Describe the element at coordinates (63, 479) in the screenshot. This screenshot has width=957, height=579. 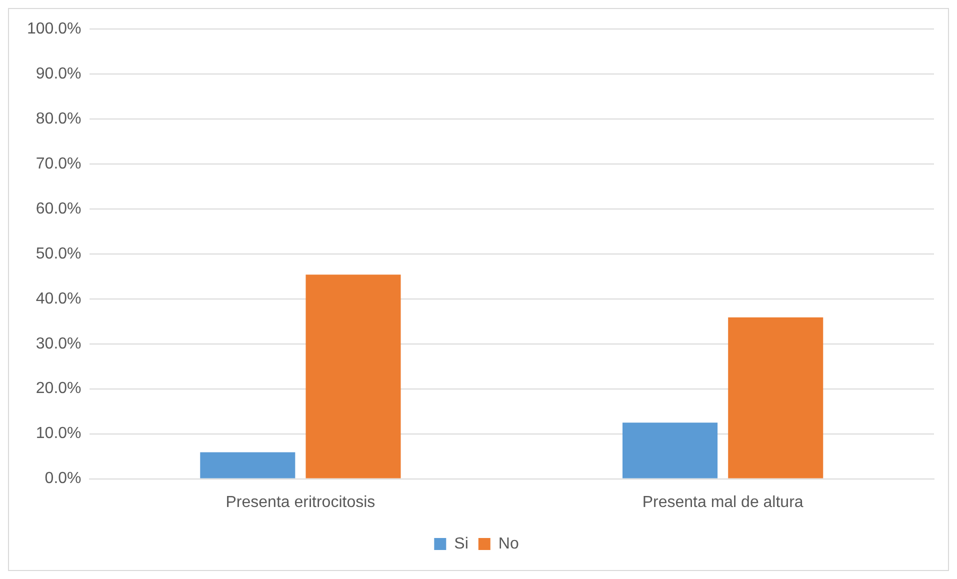
I see `y-tick-label: 0.0%` at that location.